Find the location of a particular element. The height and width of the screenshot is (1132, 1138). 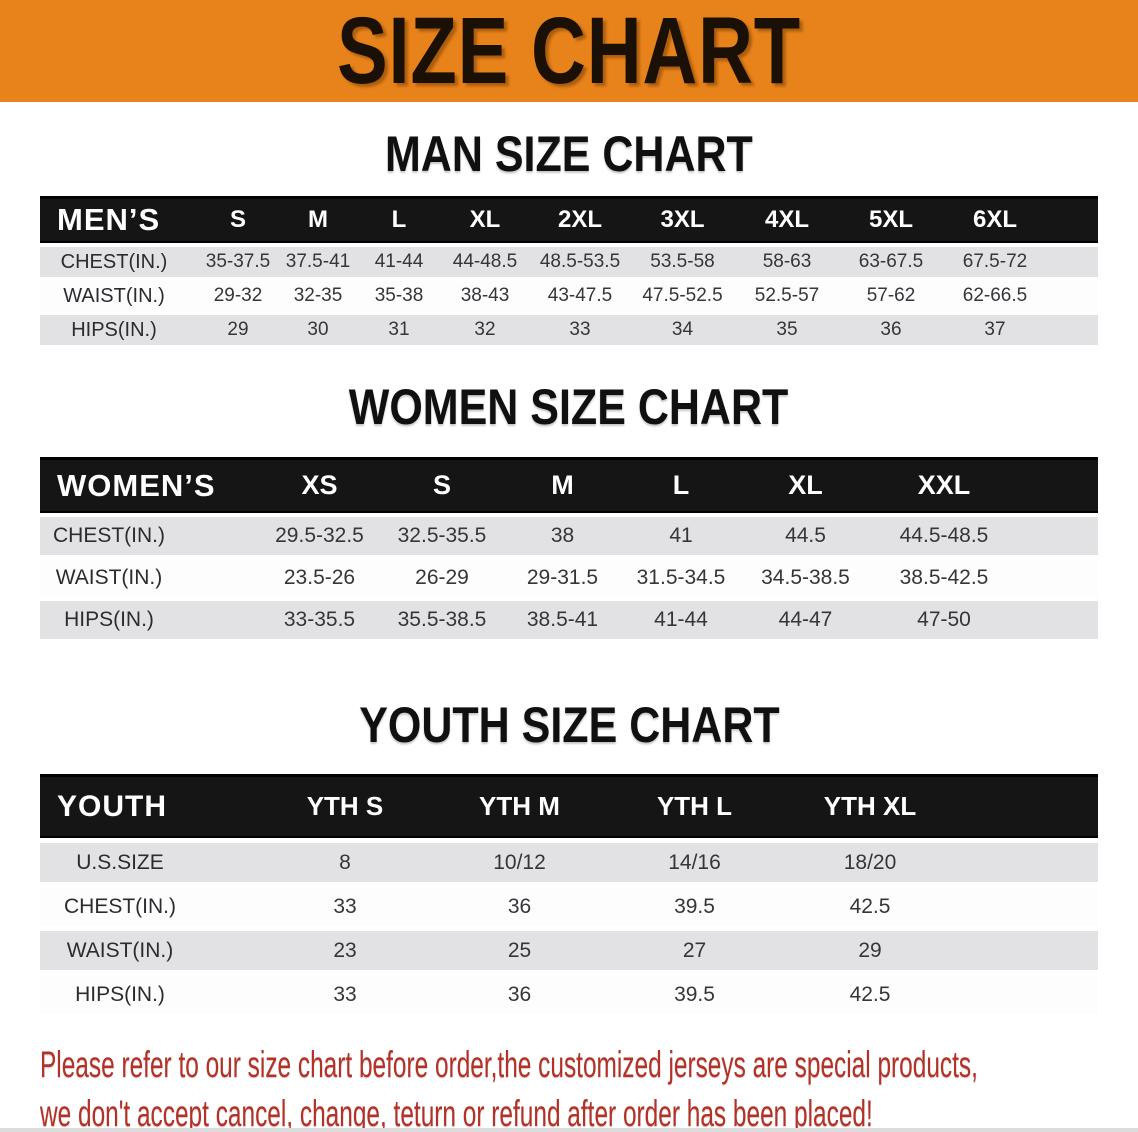

women-column-header-5: XXL is located at coordinates (944, 485).